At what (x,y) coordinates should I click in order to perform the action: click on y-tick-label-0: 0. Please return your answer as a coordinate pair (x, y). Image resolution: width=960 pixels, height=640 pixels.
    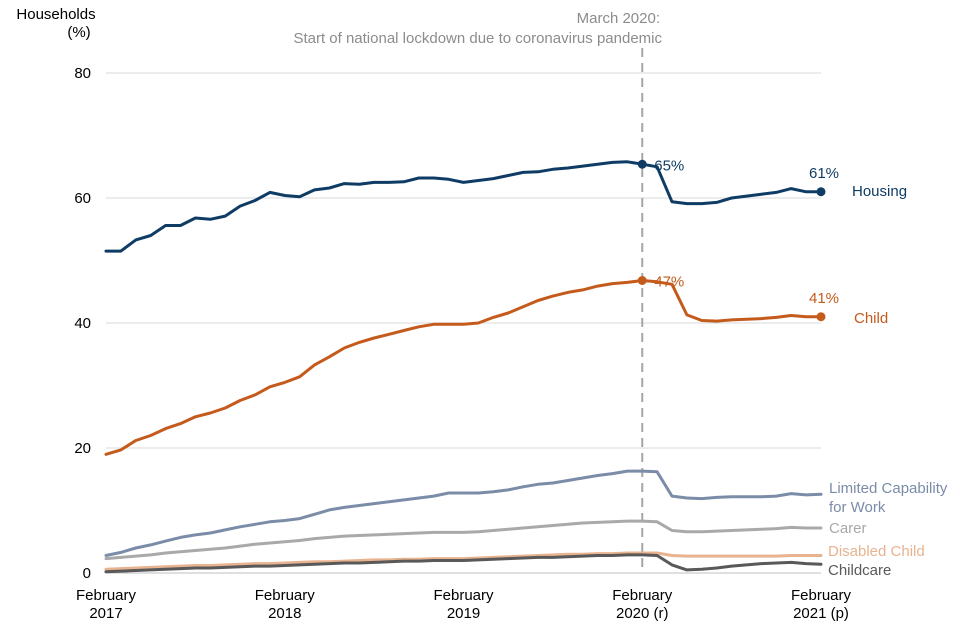
    Looking at the image, I should click on (87, 573).